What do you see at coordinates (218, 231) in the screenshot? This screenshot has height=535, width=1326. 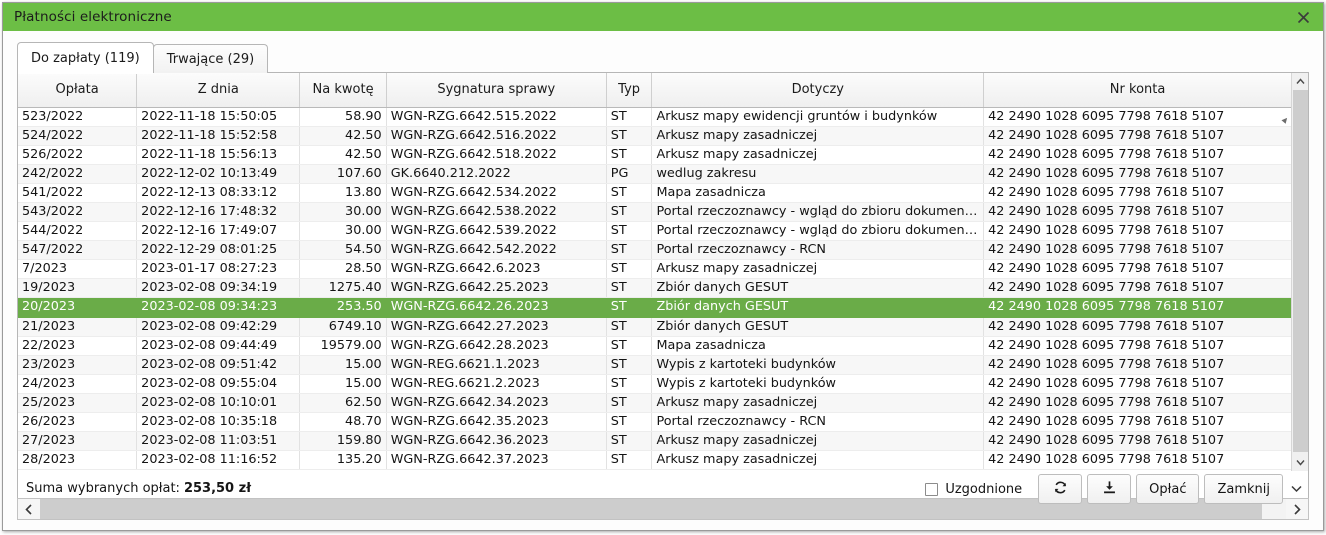 I see `cell-z-dnia: 2022-12-16 17:49:07` at bounding box center [218, 231].